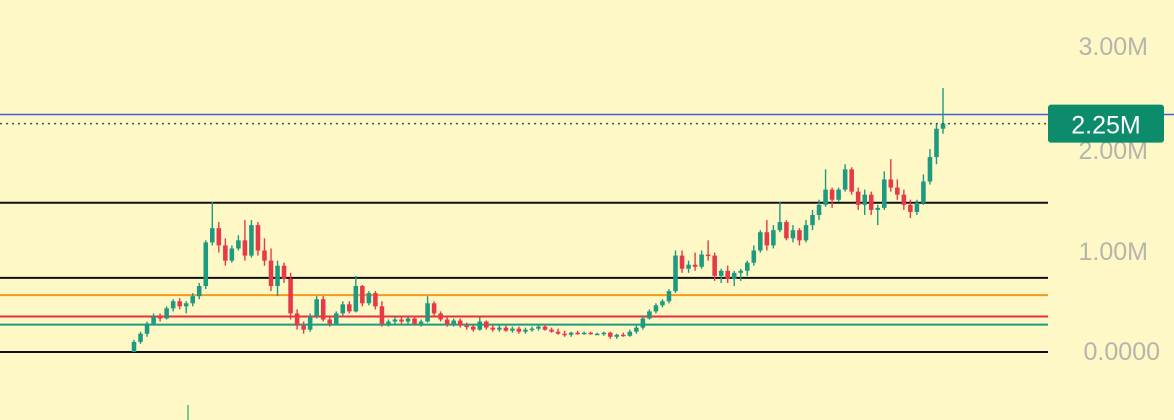  Describe the element at coordinates (1113, 252) in the screenshot. I see `y-tick-1m: 1.00M` at that location.